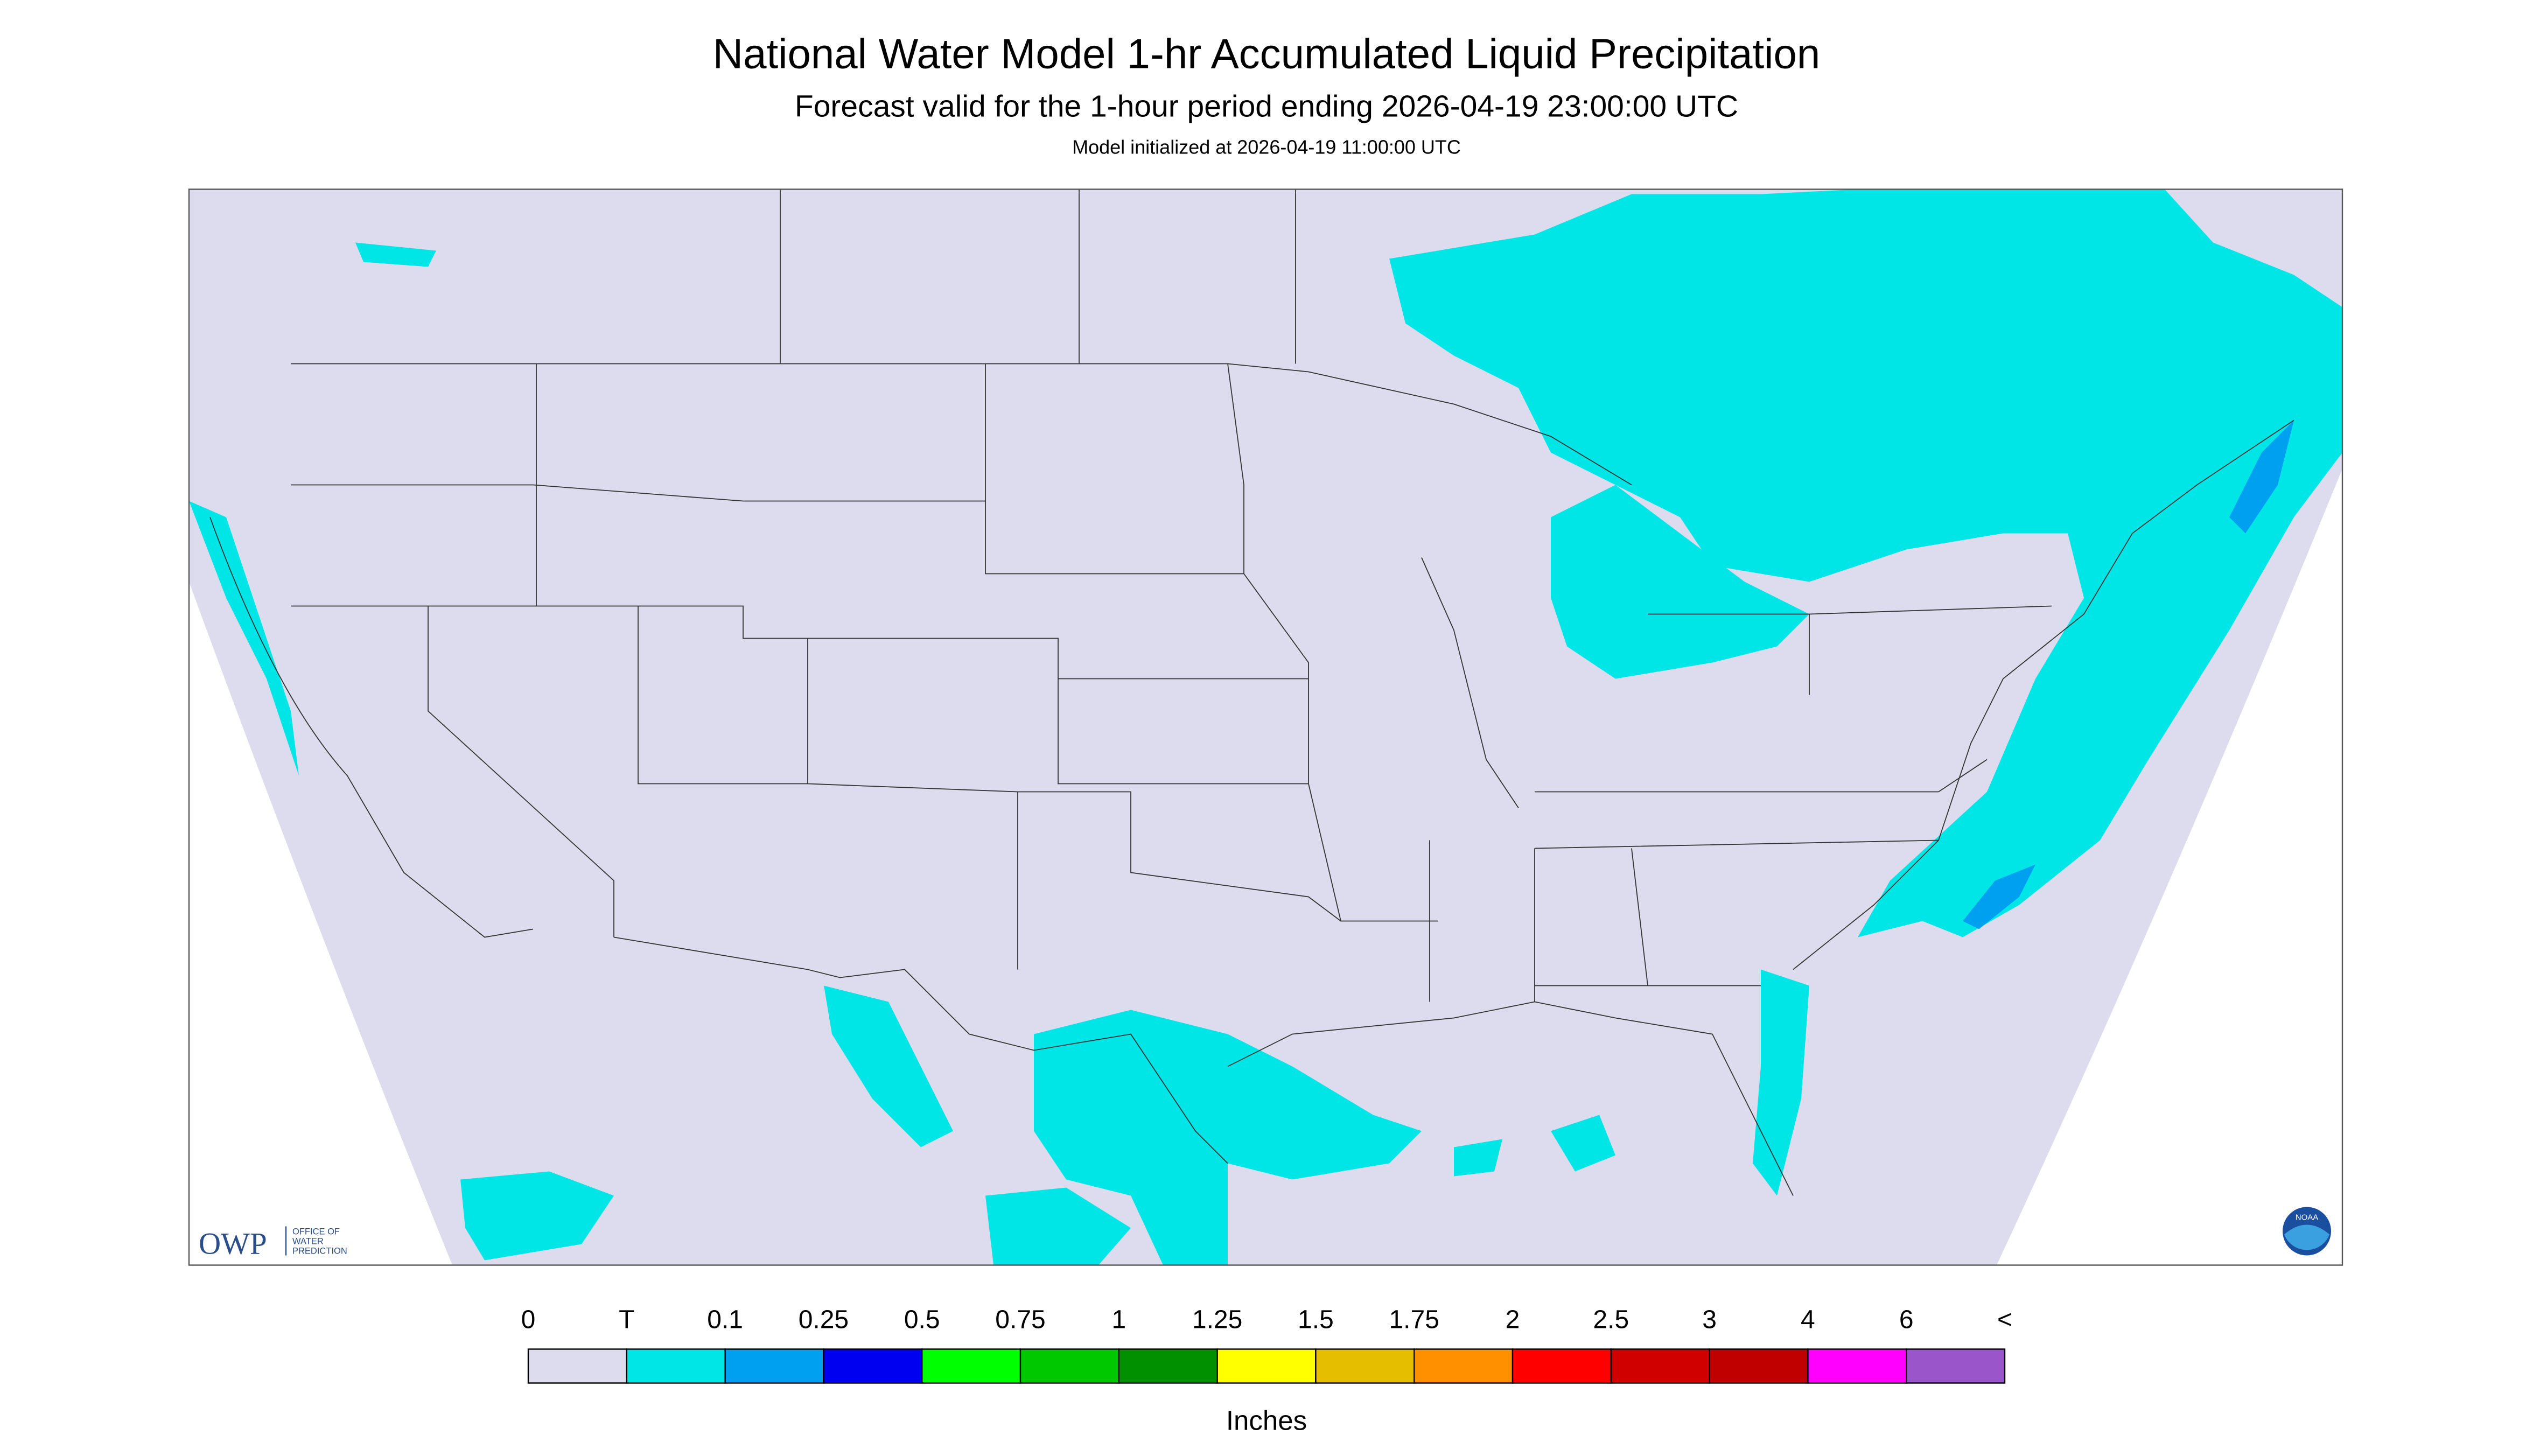 The image size is (2533, 1456). What do you see at coordinates (1217, 1320) in the screenshot?
I see `legend-label: 1.25` at bounding box center [1217, 1320].